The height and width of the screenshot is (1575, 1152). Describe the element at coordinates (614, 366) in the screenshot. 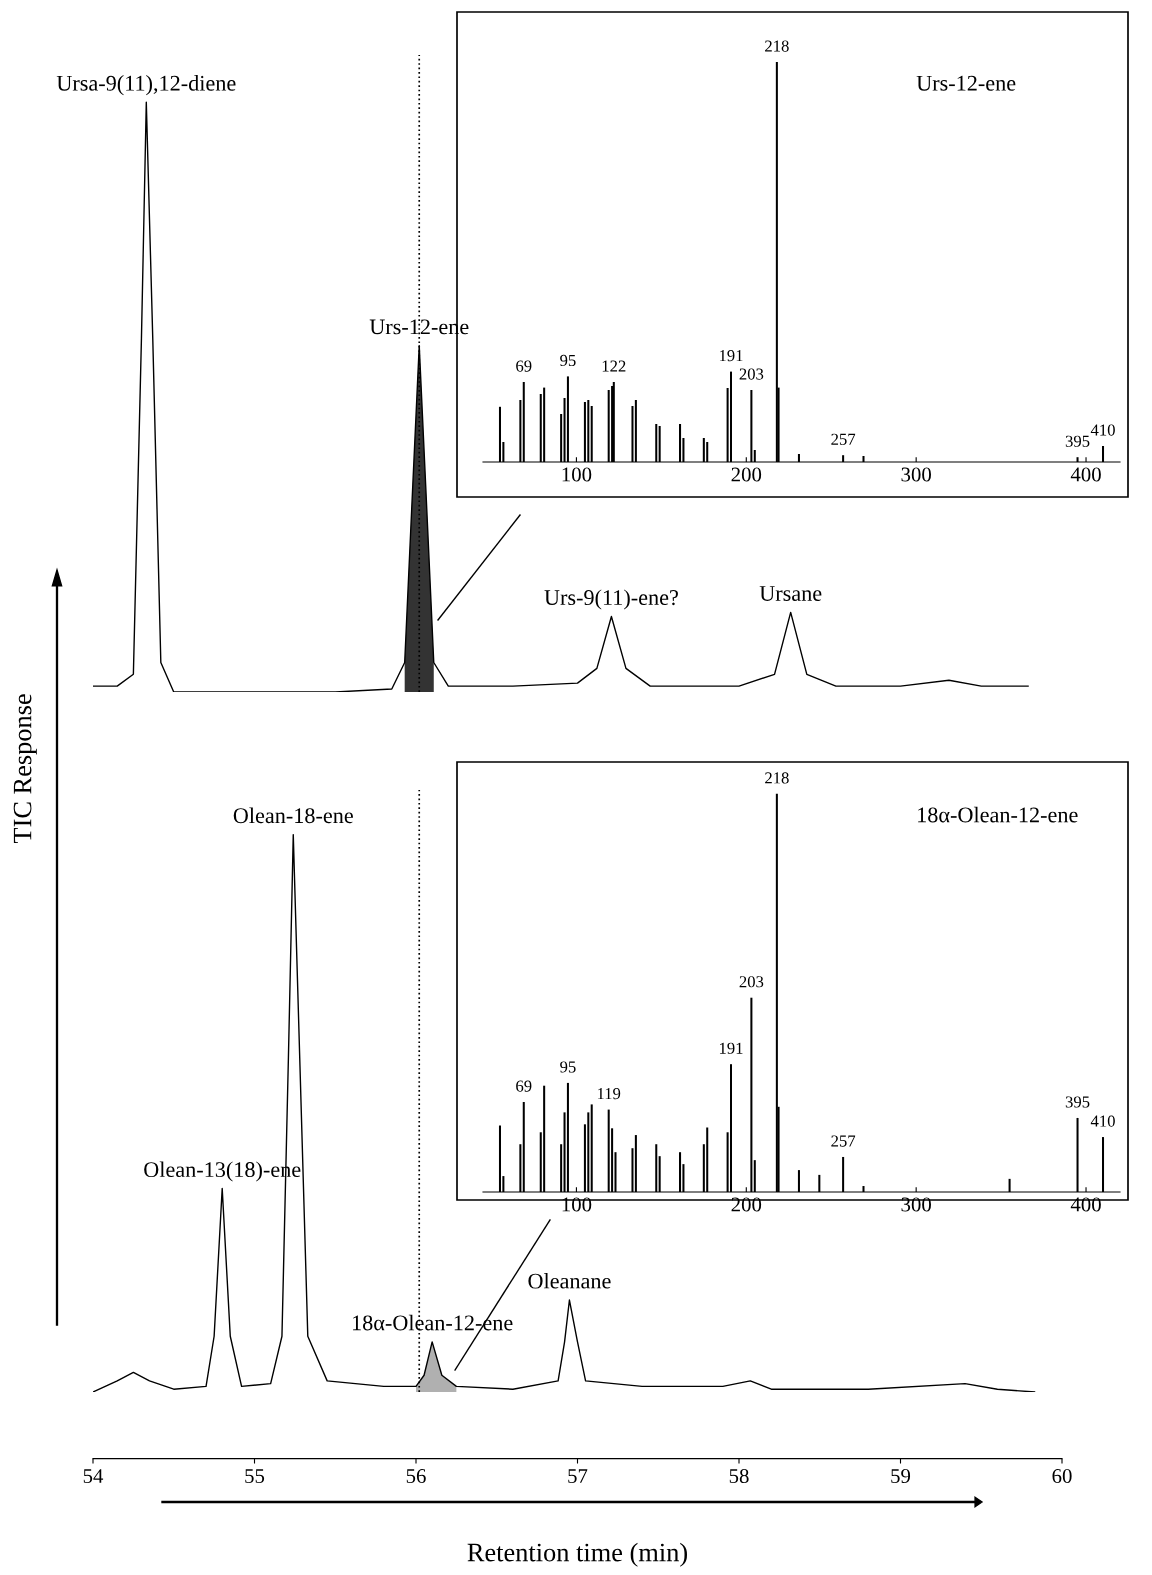

I see `annotation: 122` at that location.